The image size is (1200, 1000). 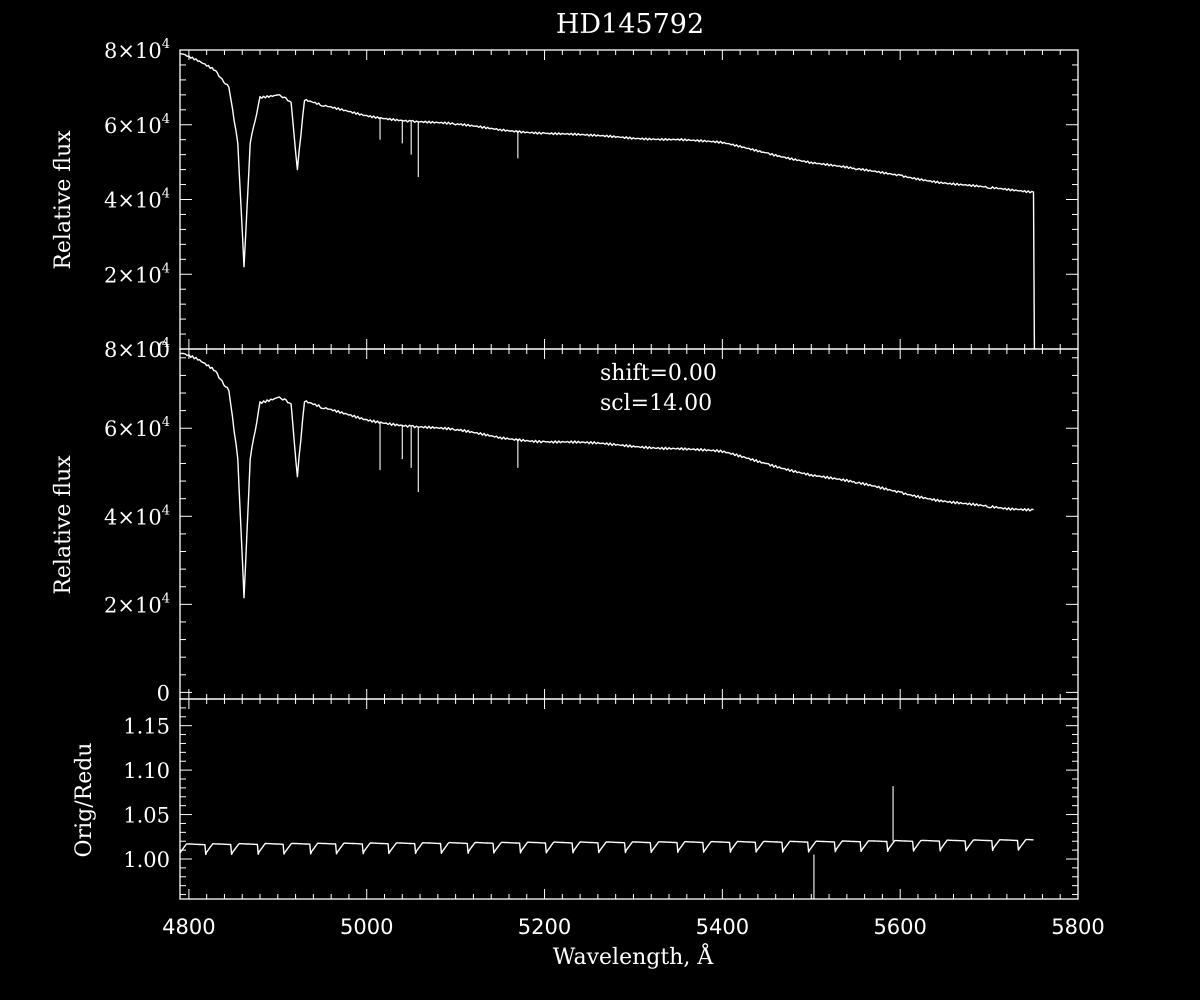 I want to click on y-tick-label: 1.10, so click(x=146, y=771).